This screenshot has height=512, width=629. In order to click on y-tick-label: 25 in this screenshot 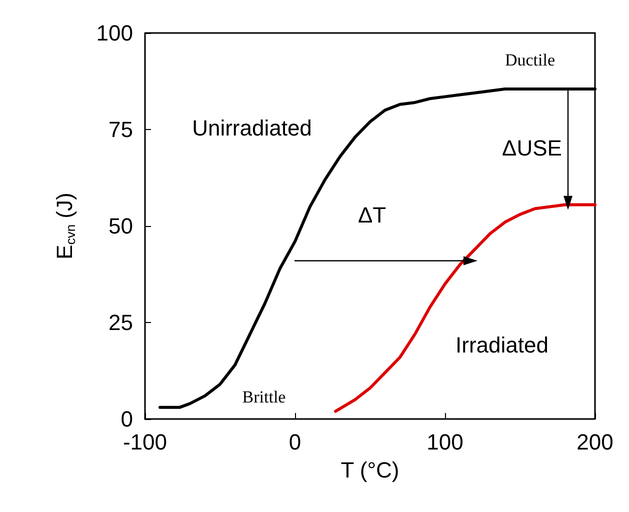, I will do `click(120, 322)`.